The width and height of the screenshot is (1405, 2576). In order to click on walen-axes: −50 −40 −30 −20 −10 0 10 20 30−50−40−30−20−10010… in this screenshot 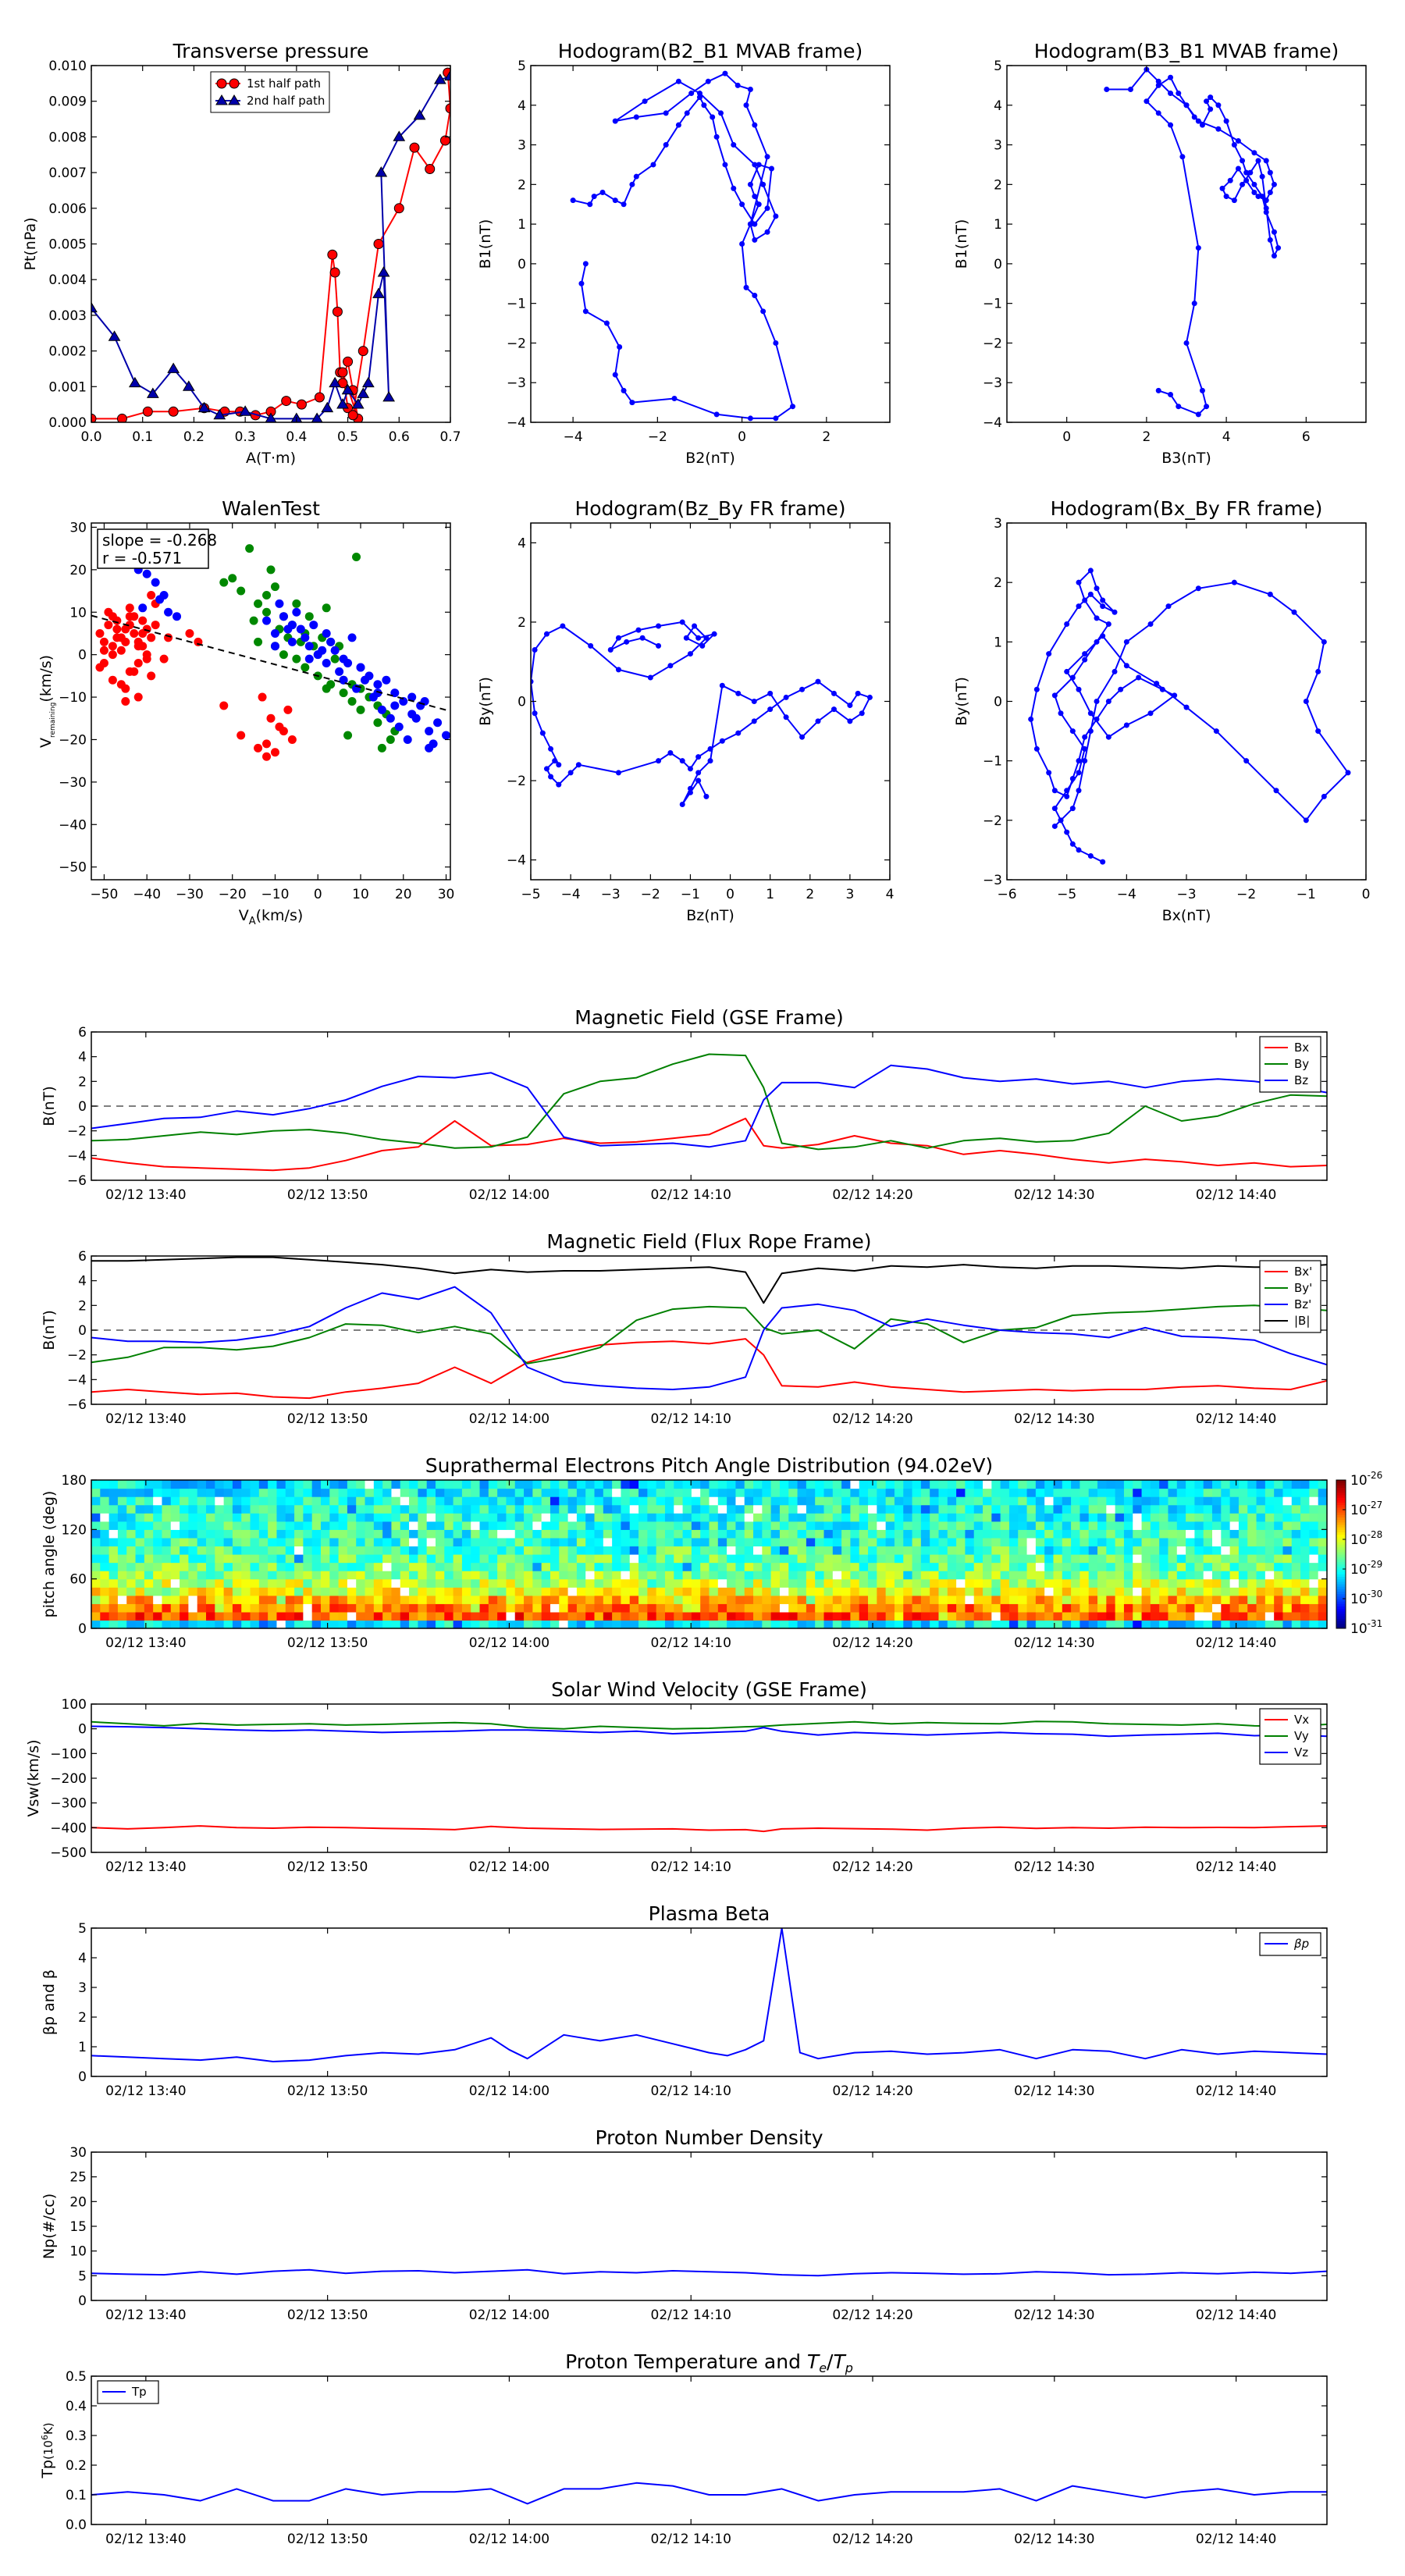, I will do `click(245, 712)`.